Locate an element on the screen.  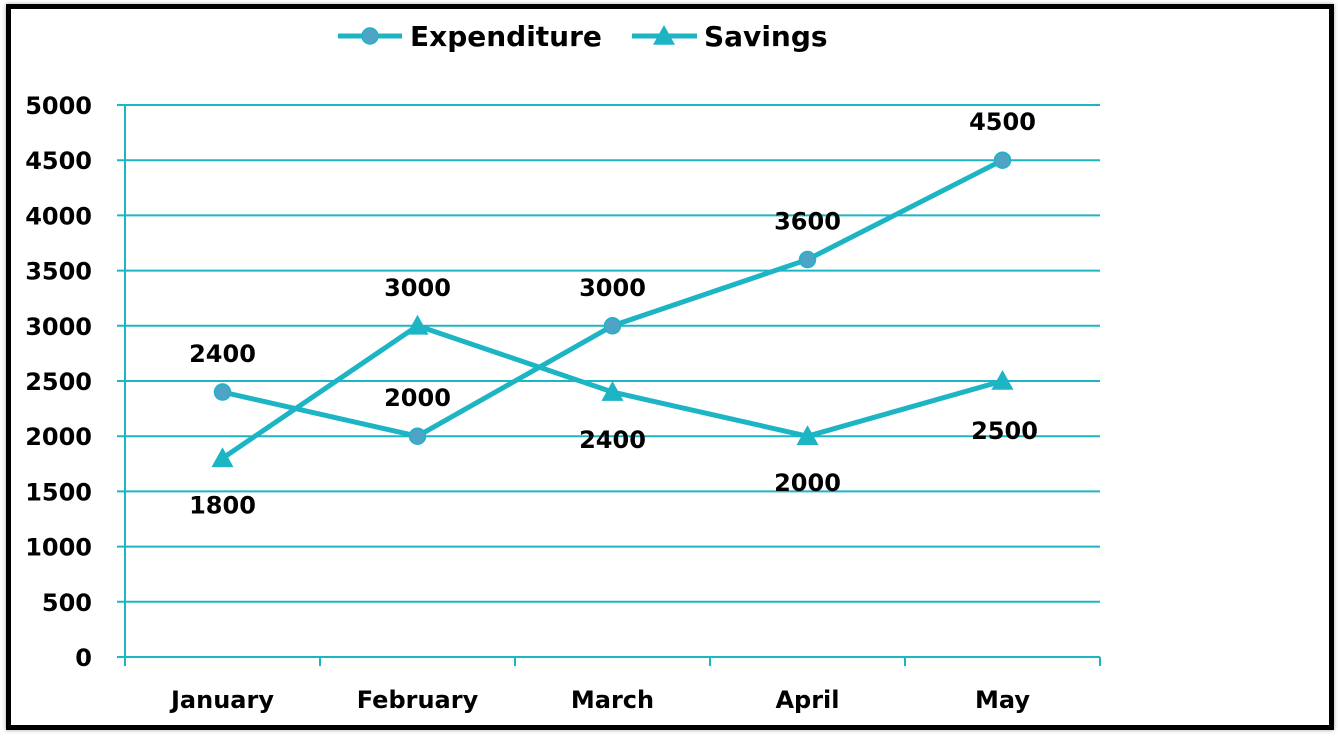
y-tick-label: 1000 is located at coordinates (58, 548).